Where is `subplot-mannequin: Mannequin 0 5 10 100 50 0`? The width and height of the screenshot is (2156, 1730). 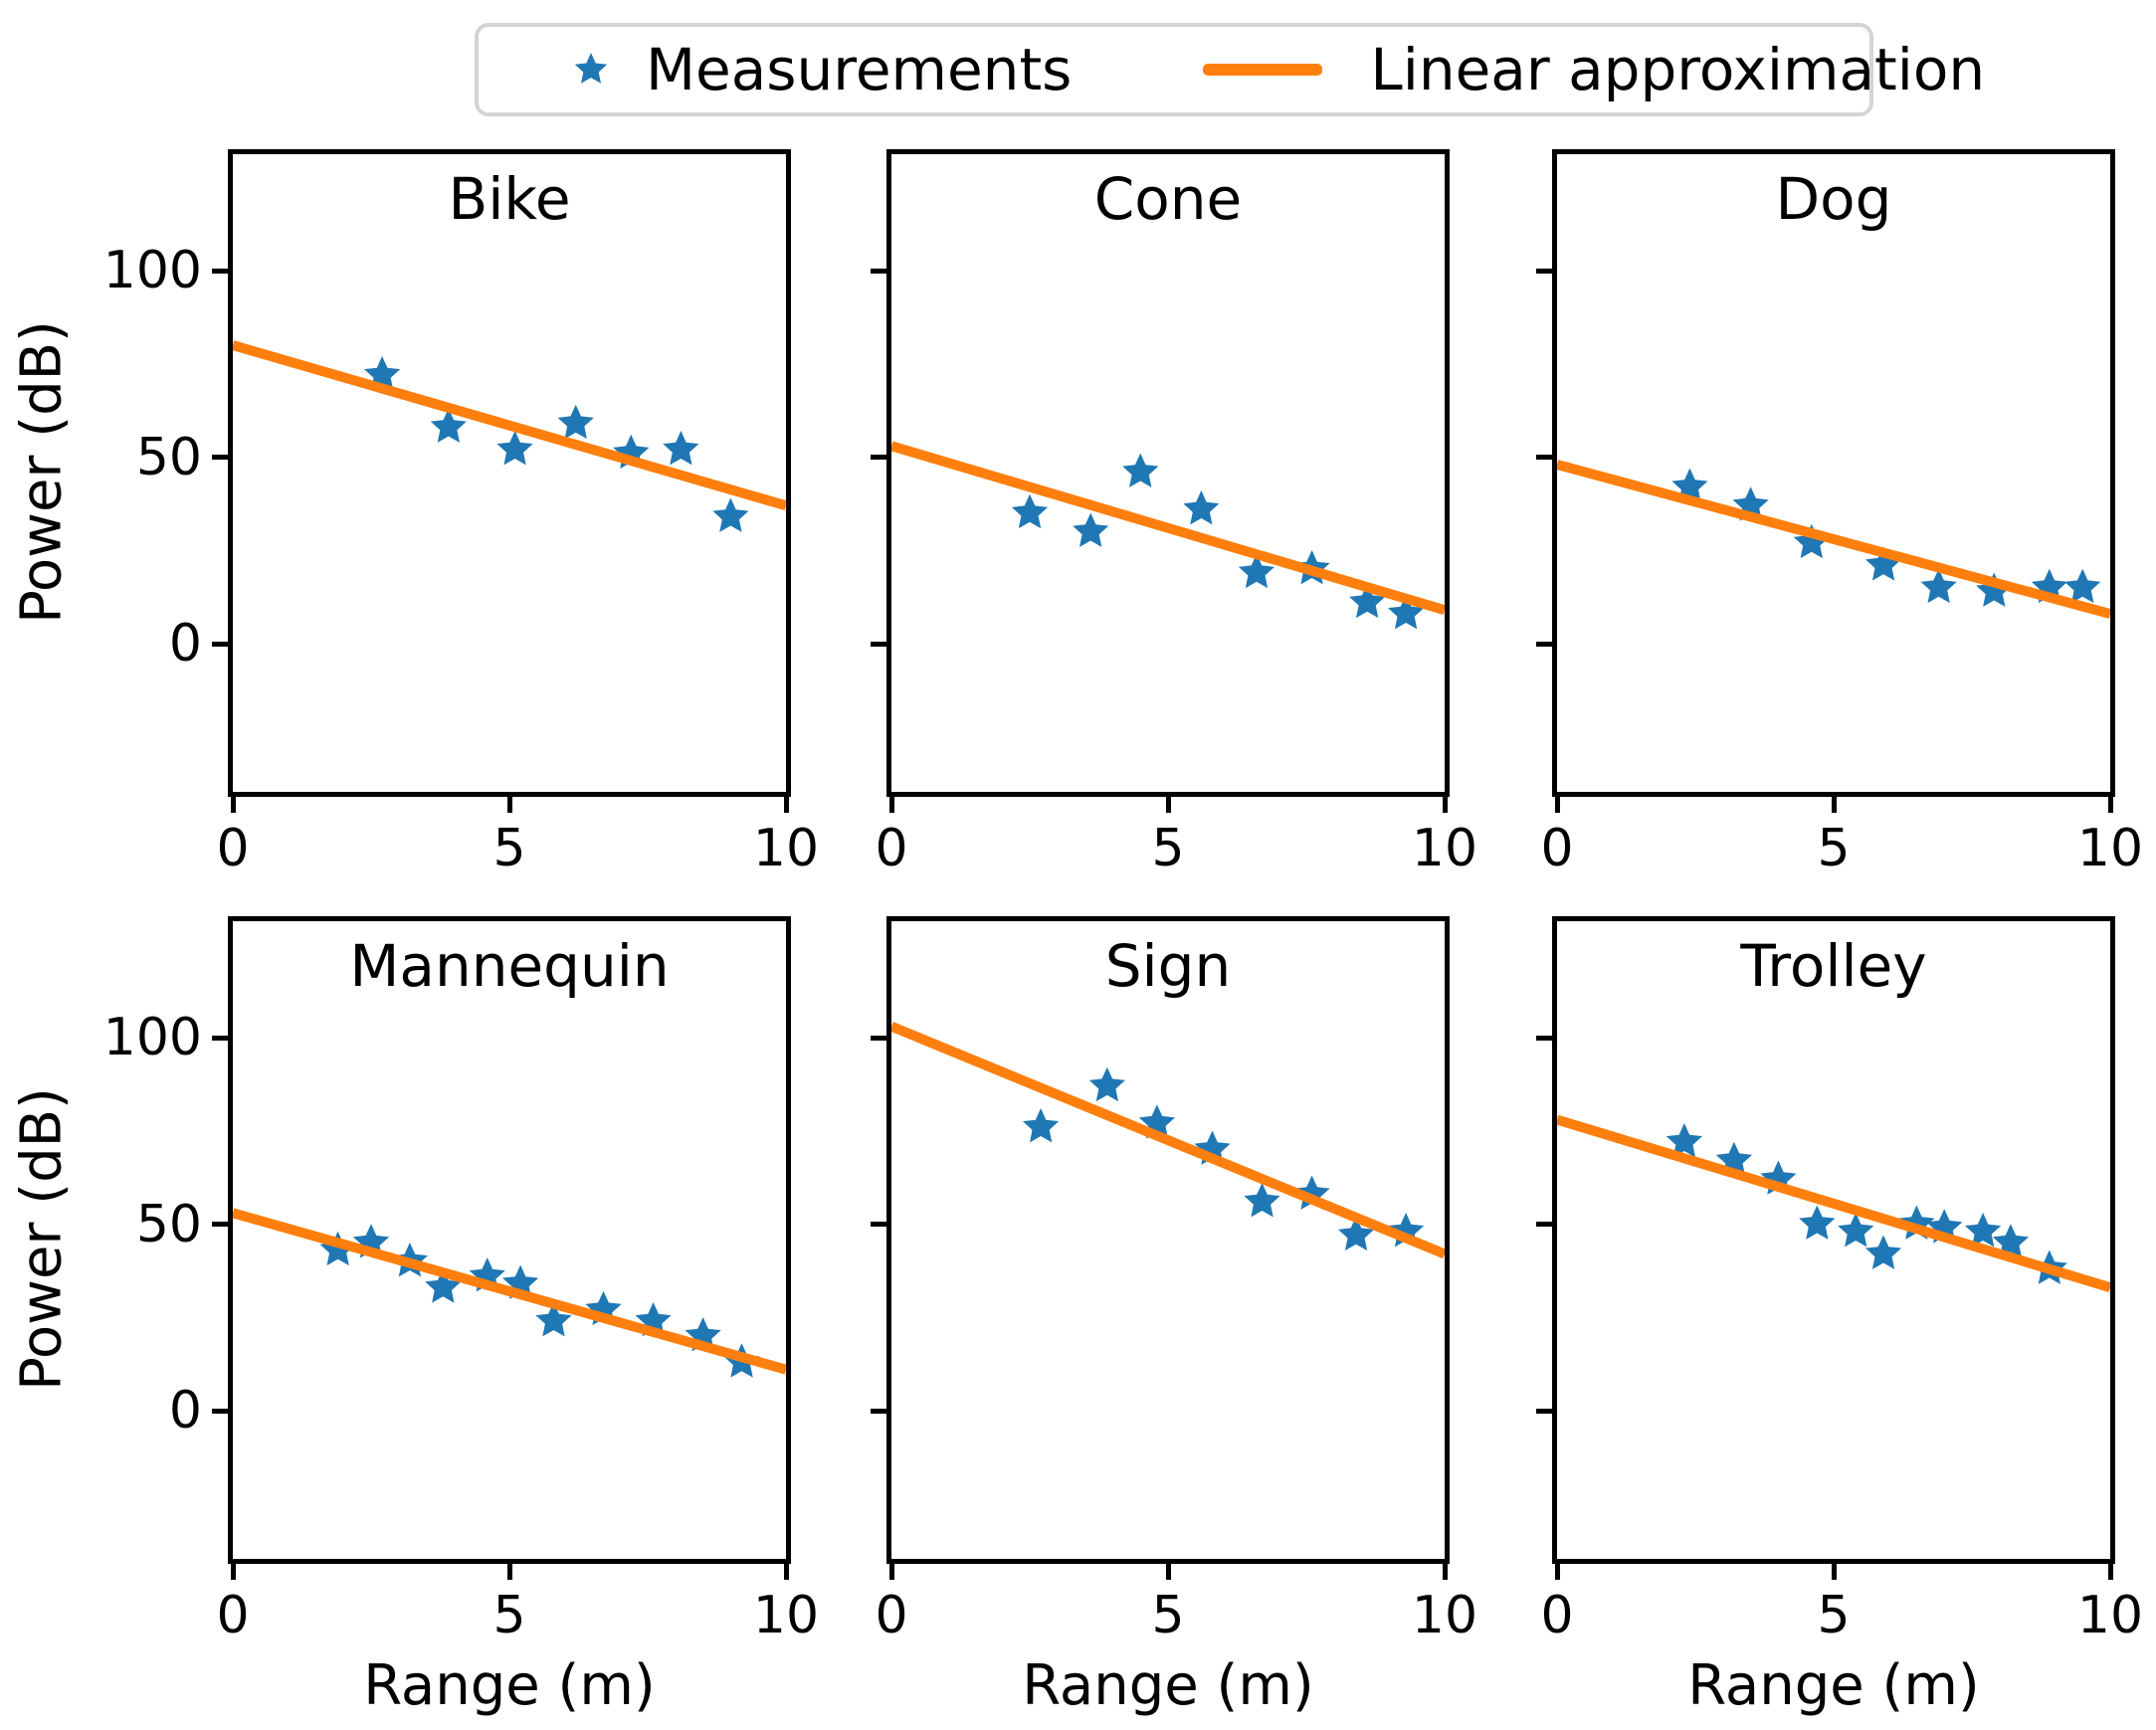
subplot-mannequin: Mannequin 0 5 10 100 50 0 is located at coordinates (461, 1278).